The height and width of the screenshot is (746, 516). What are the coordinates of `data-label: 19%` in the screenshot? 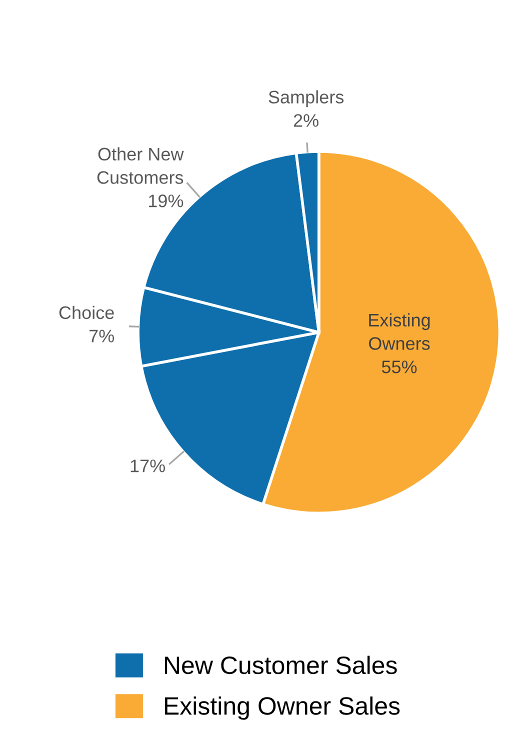 It's located at (166, 201).